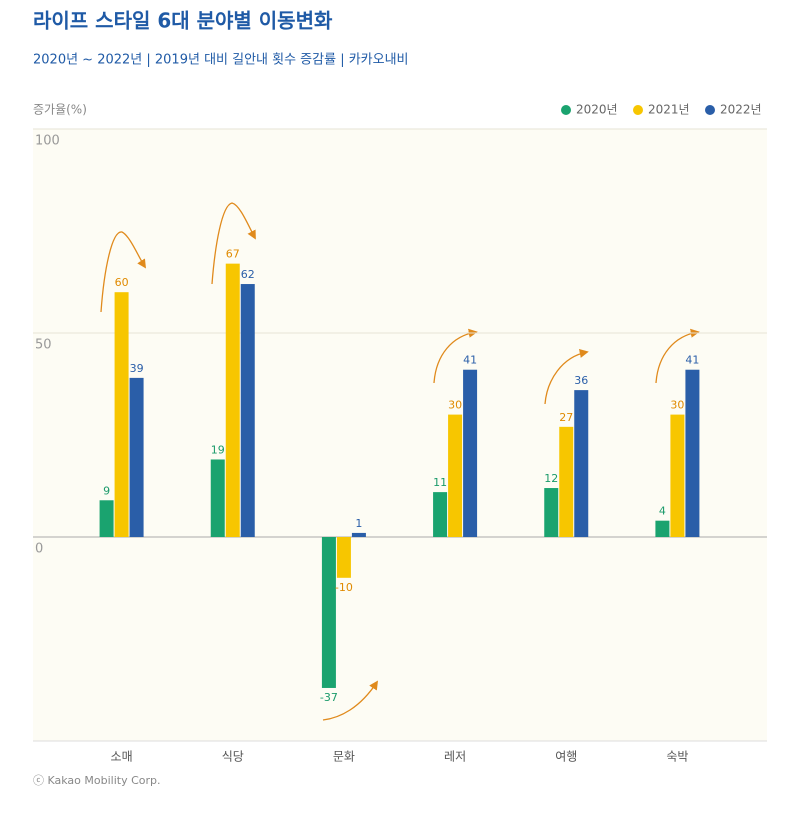 The height and width of the screenshot is (814, 800). Describe the element at coordinates (358, 523) in the screenshot. I see `data-label: 1` at that location.